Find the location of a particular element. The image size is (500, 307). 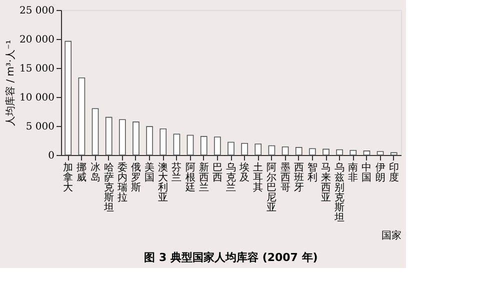

y-tick-label: 15 000 is located at coordinates (37, 69).